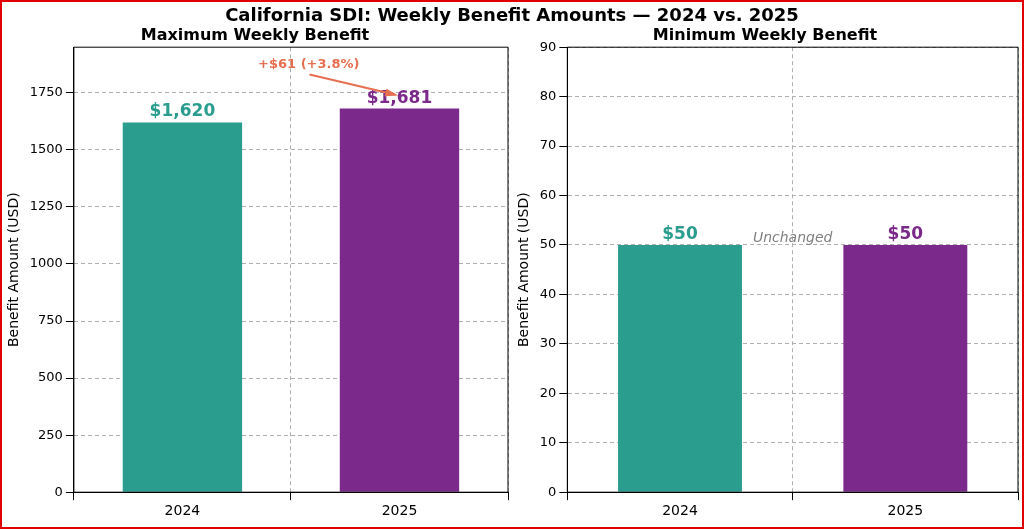 This screenshot has height=529, width=1024. What do you see at coordinates (765, 34) in the screenshot?
I see `chart-subtitle: Minimum Weekly Benefit` at bounding box center [765, 34].